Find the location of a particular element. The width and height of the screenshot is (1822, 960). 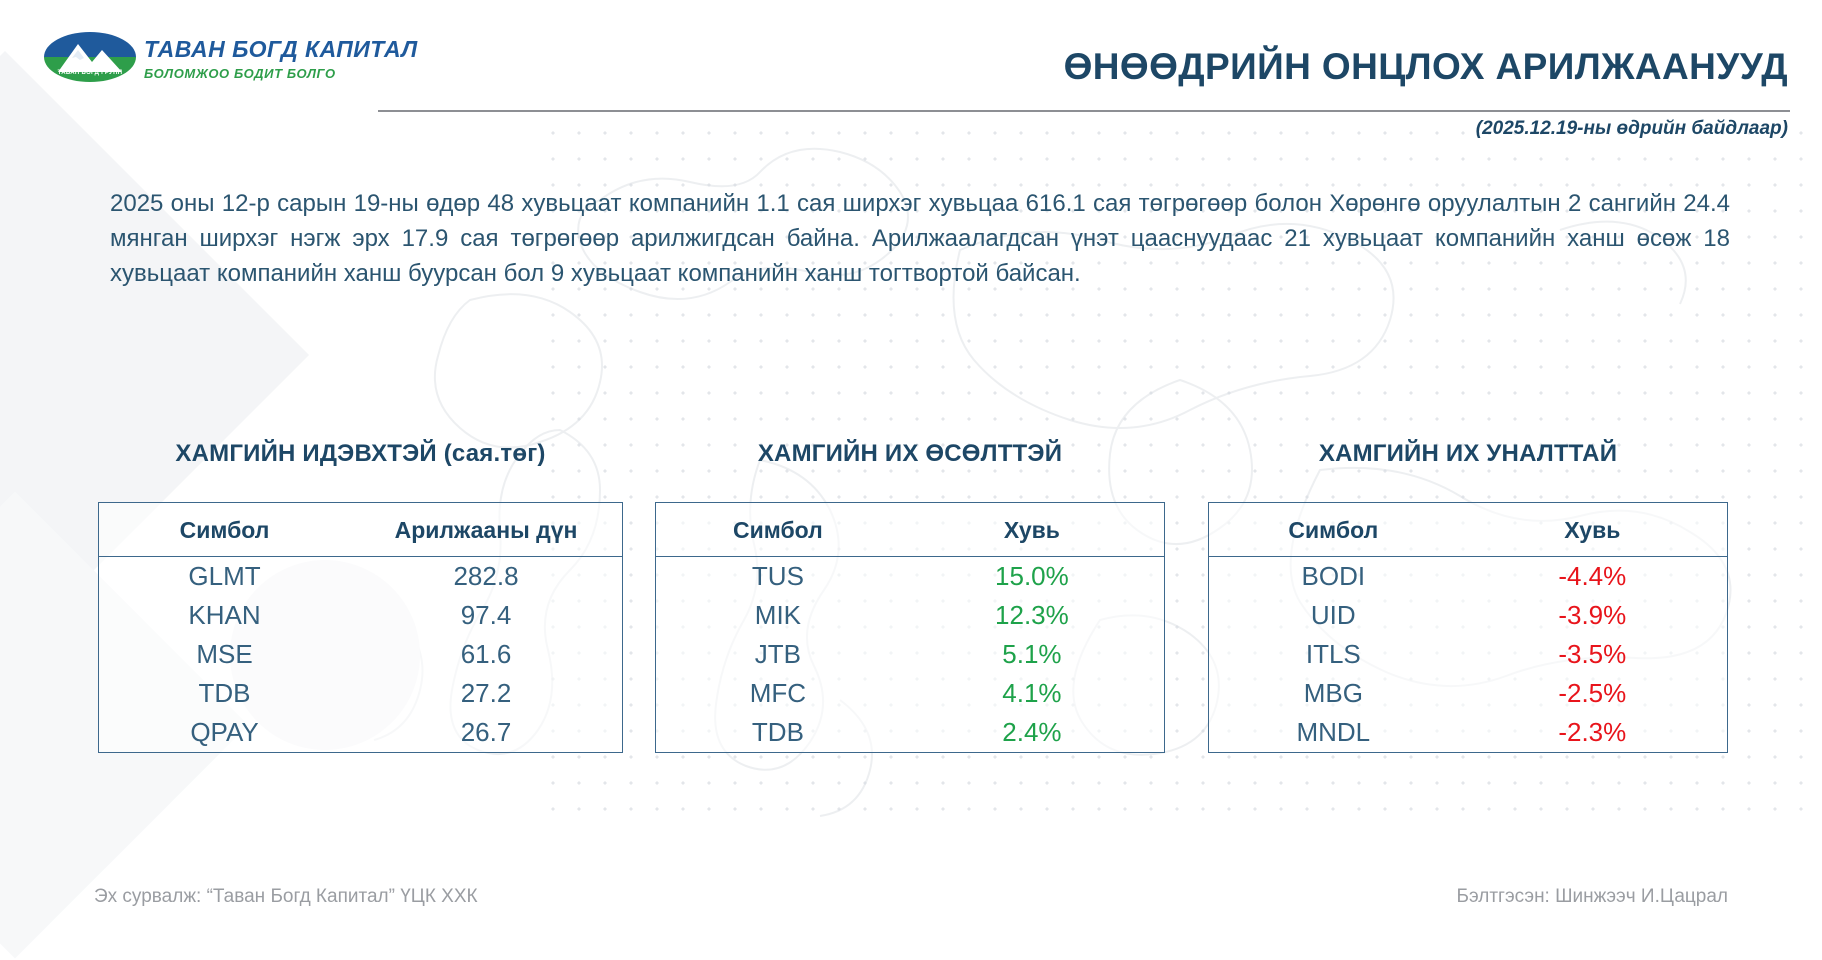

logo-title: ТАВАН БОГД КАПИТАЛ is located at coordinates (281, 49).